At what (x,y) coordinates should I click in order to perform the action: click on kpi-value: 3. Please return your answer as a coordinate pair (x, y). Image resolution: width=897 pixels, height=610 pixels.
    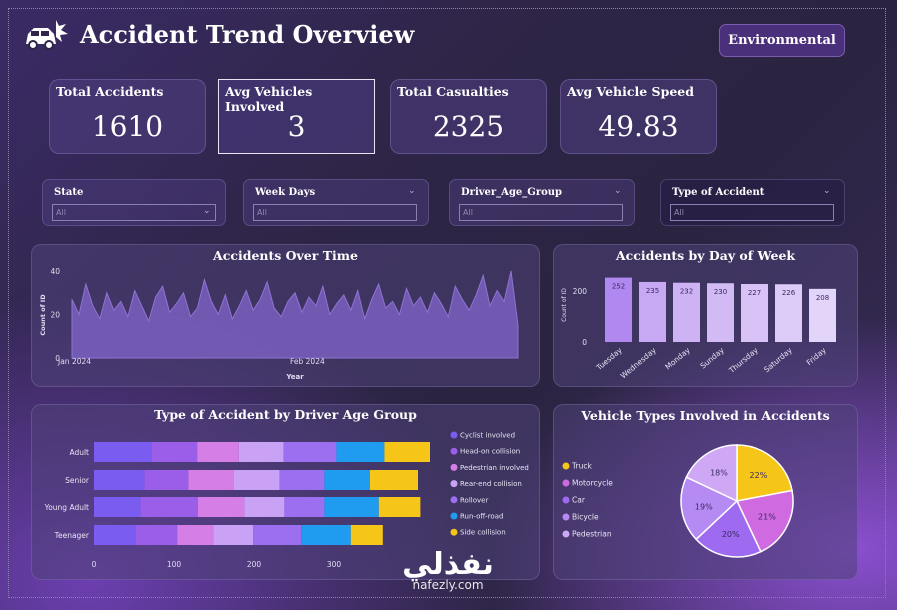
    Looking at the image, I should click on (296, 126).